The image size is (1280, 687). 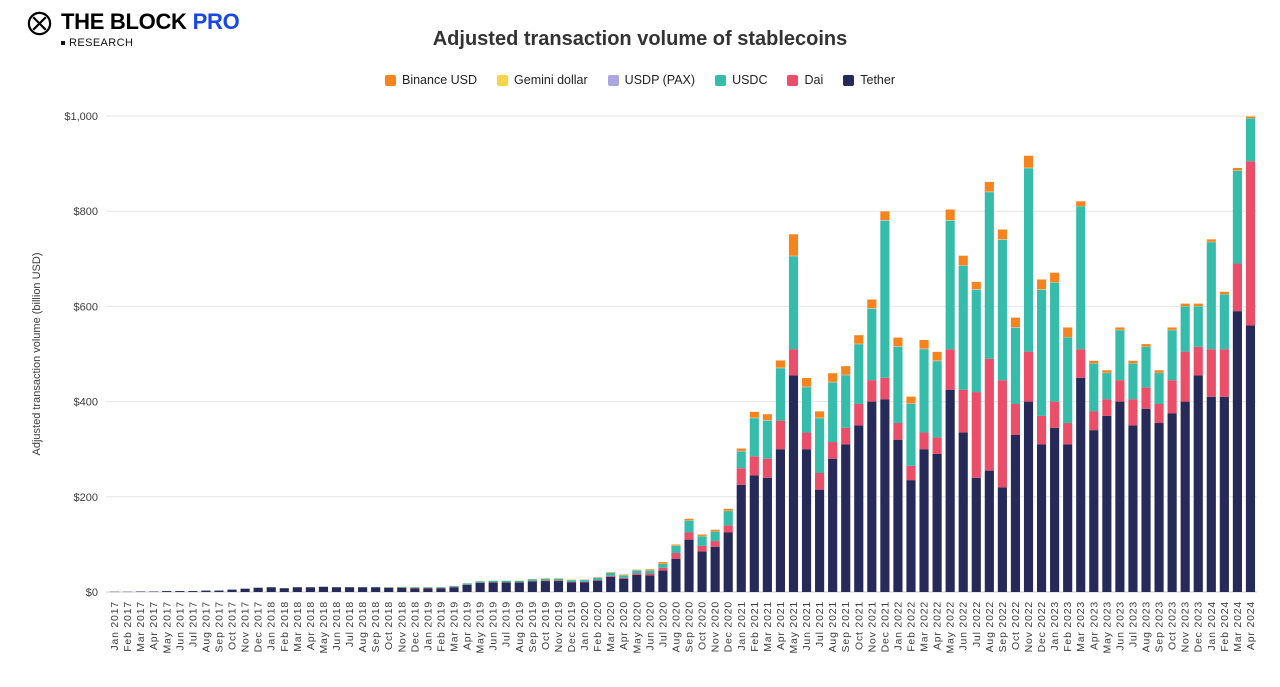 What do you see at coordinates (741, 80) in the screenshot?
I see `legend-item-usdc: USDC` at bounding box center [741, 80].